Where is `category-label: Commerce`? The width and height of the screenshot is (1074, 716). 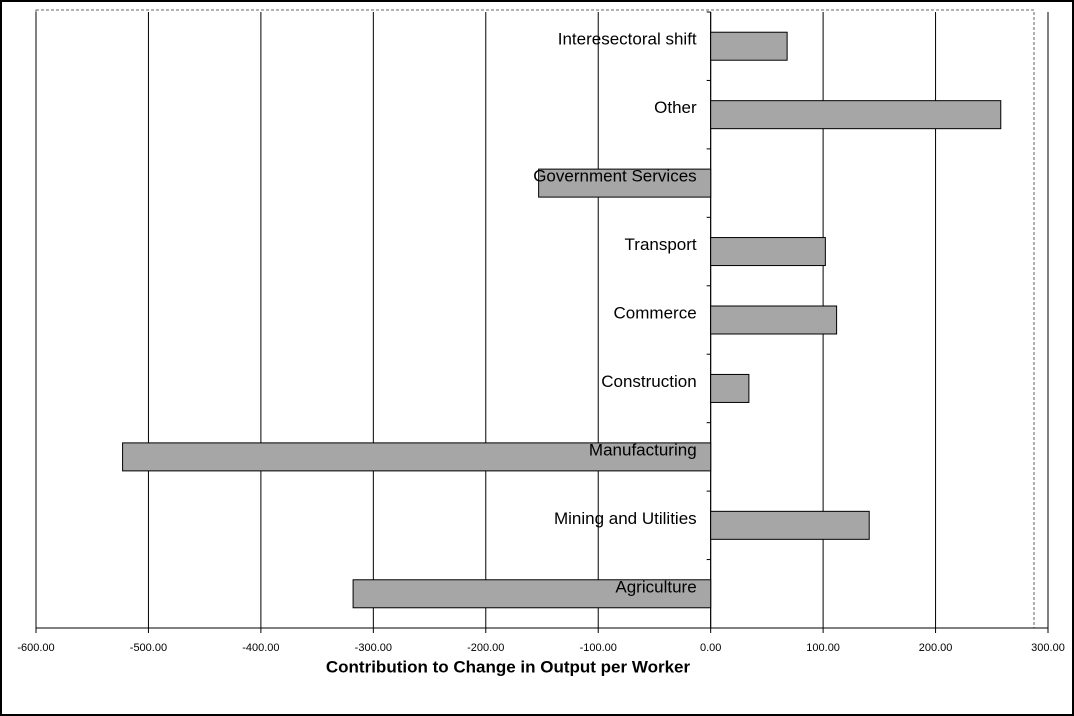
category-label: Commerce is located at coordinates (655, 312).